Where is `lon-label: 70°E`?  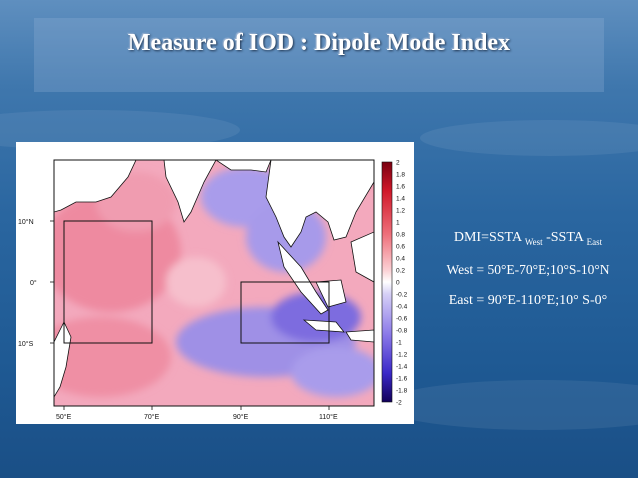
lon-label: 70°E is located at coordinates (152, 417).